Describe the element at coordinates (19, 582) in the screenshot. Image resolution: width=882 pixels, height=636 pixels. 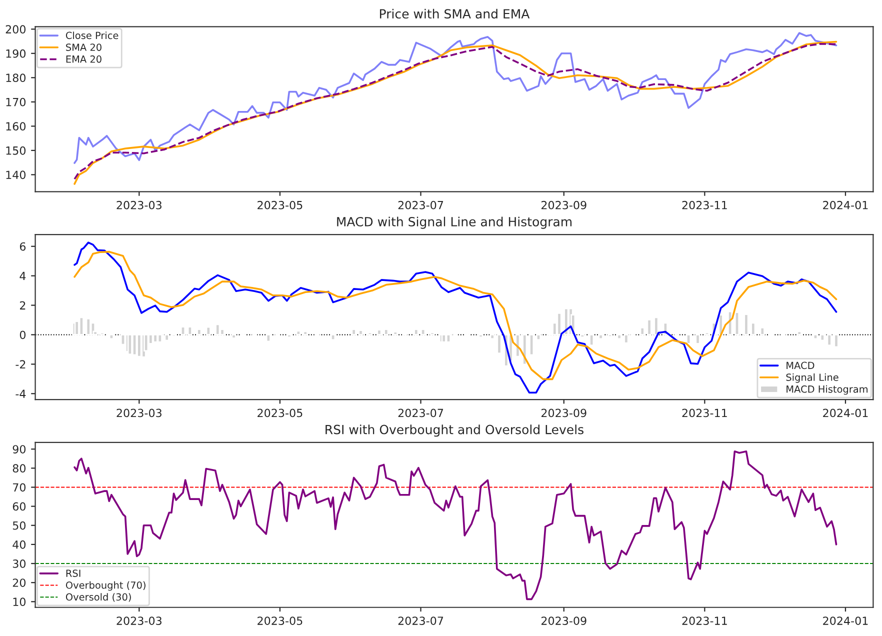
I see `y-tick-label: 20` at that location.